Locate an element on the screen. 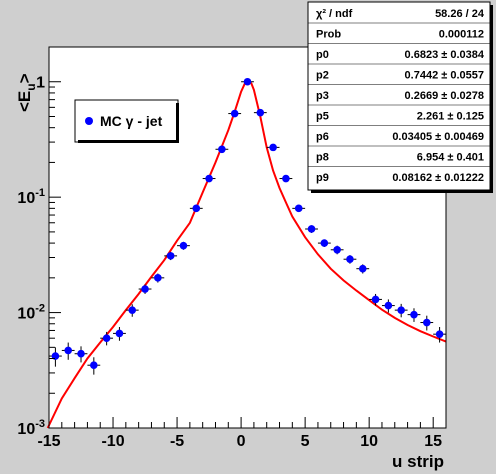 The width and height of the screenshot is (496, 474). x-tick-label: -10 is located at coordinates (112, 441).